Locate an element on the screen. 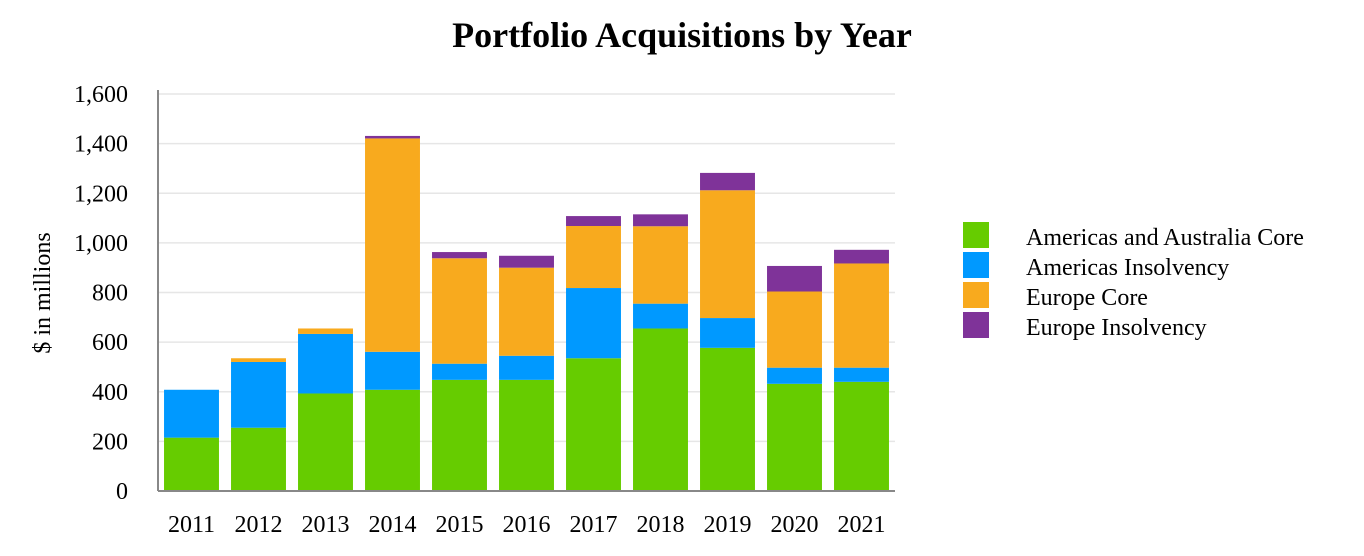 This screenshot has width=1364, height=556. legend-label: Europe Core is located at coordinates (1087, 298).